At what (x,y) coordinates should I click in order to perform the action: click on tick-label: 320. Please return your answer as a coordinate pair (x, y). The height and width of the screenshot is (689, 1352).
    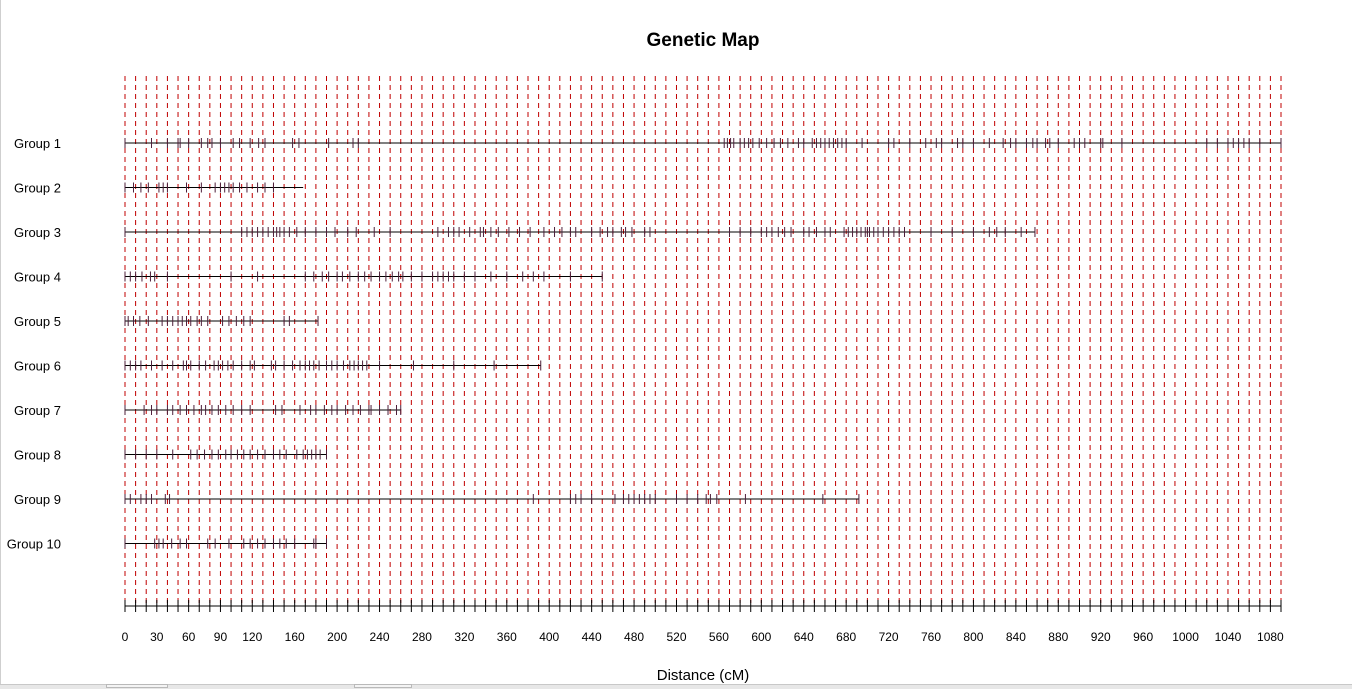
    Looking at the image, I should click on (464, 637).